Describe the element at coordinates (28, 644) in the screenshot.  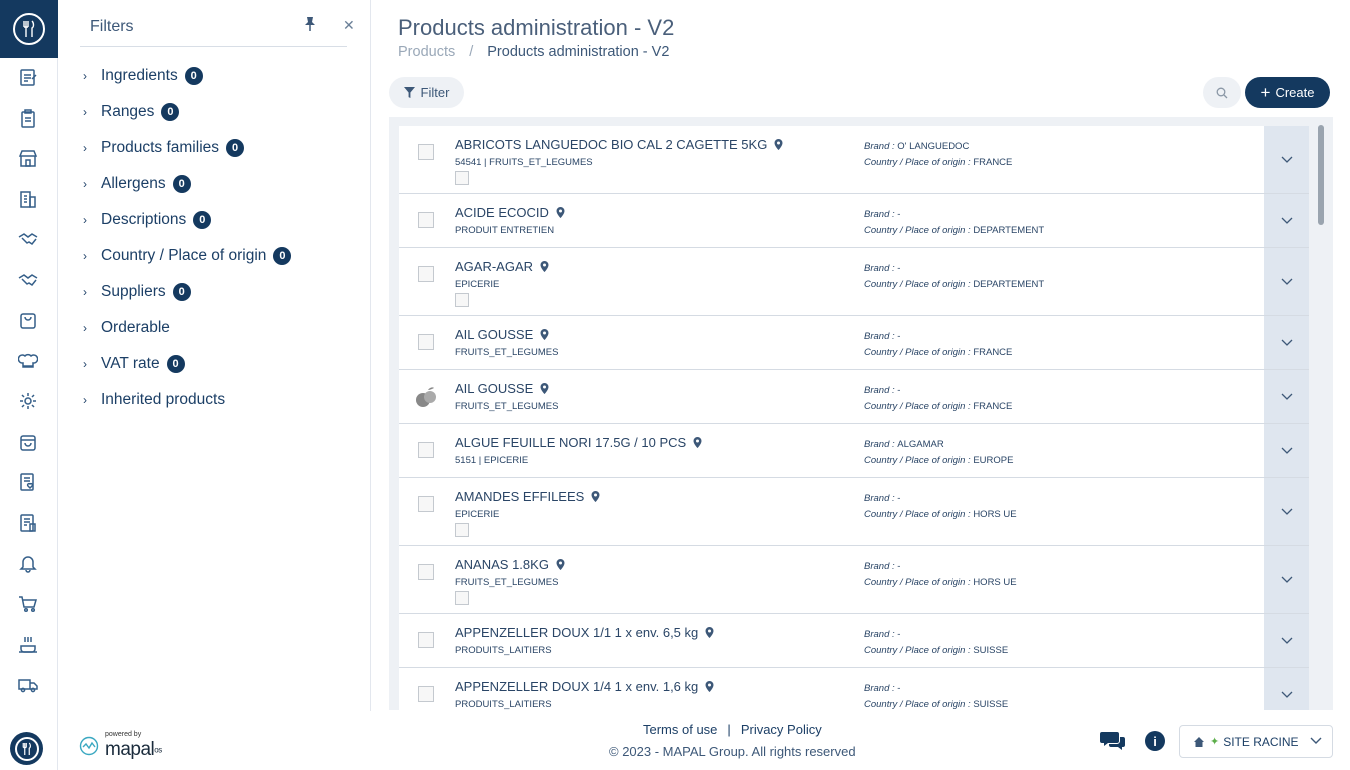
I see `cooking-icon` at that location.